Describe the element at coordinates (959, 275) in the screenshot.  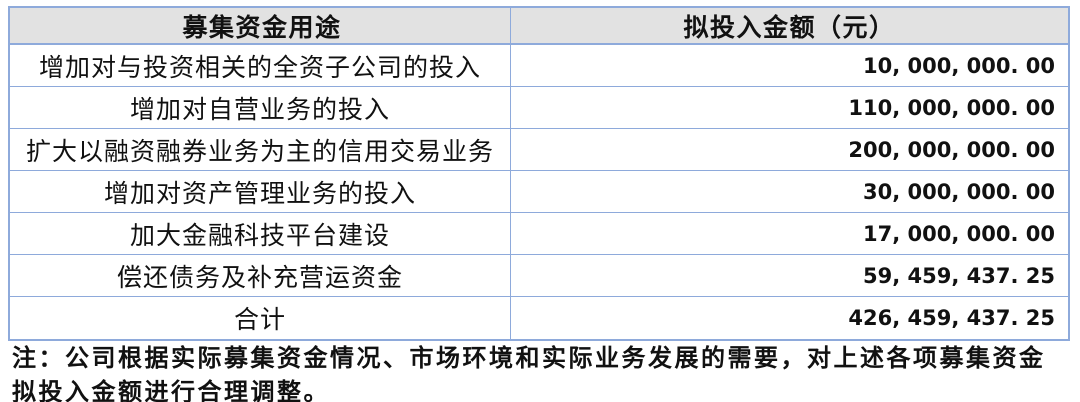
I see `amount-cell: 59, 459, 437. 25` at that location.